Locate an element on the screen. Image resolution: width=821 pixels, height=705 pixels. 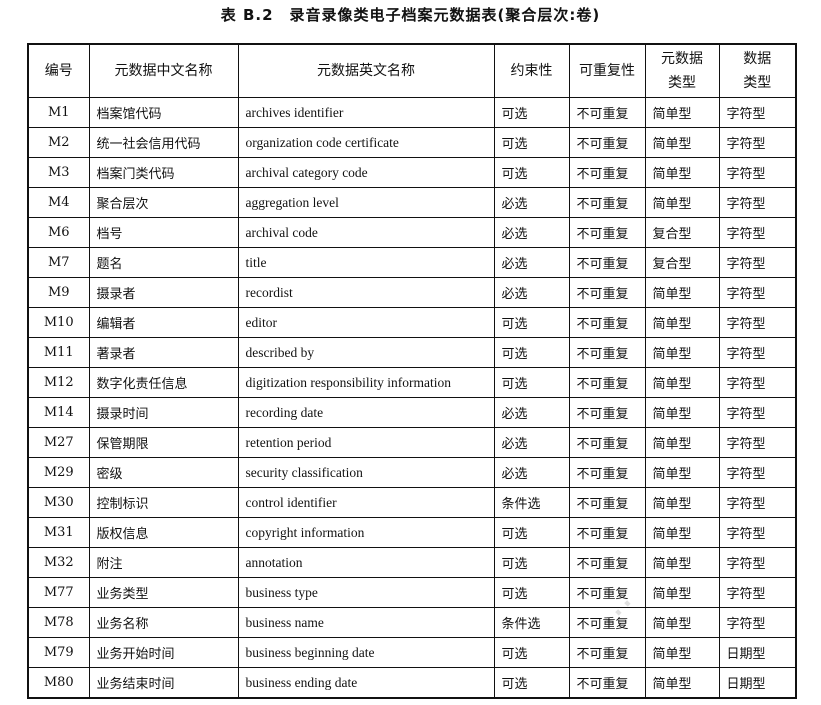
header-cn-name: 元数据中文名称 is located at coordinates (163, 70).